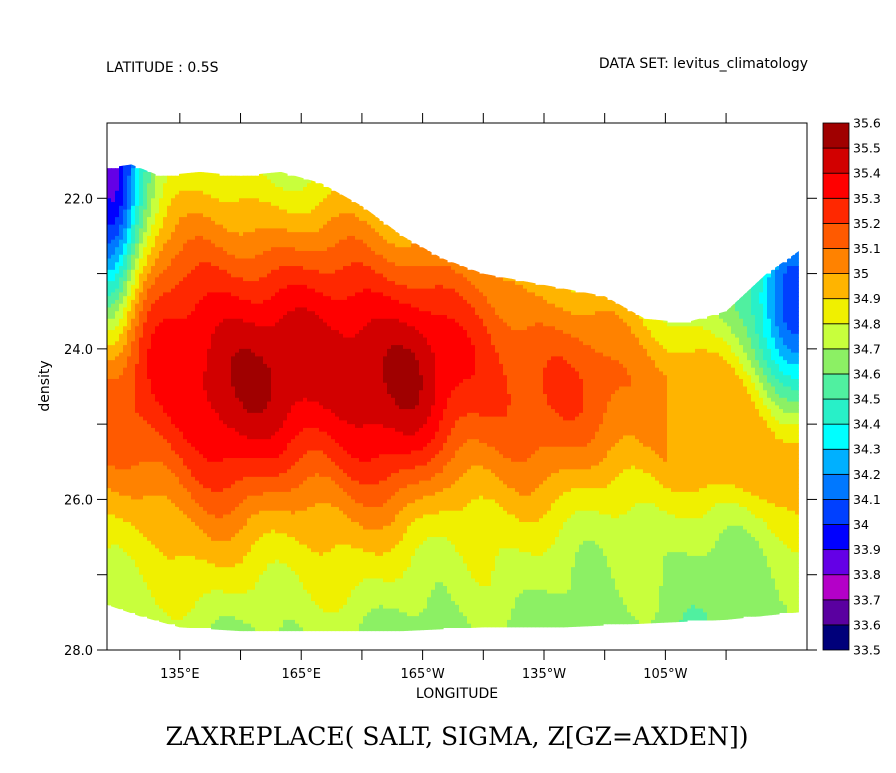 This screenshot has width=896, height=773. Describe the element at coordinates (177, 336) in the screenshot. I see `field-cell-2056` at that location.